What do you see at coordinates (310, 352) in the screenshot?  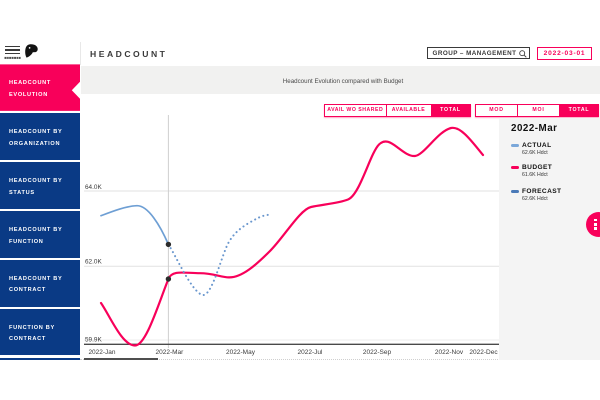 I see `svg-text: 2022-Jul` at bounding box center [310, 352].